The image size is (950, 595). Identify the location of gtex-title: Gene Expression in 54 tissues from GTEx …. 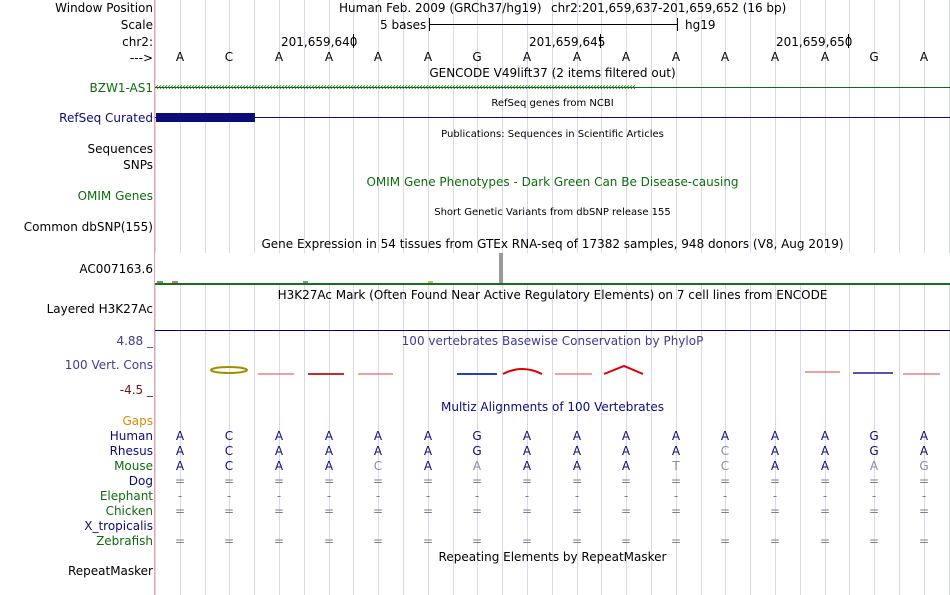
(552, 244).